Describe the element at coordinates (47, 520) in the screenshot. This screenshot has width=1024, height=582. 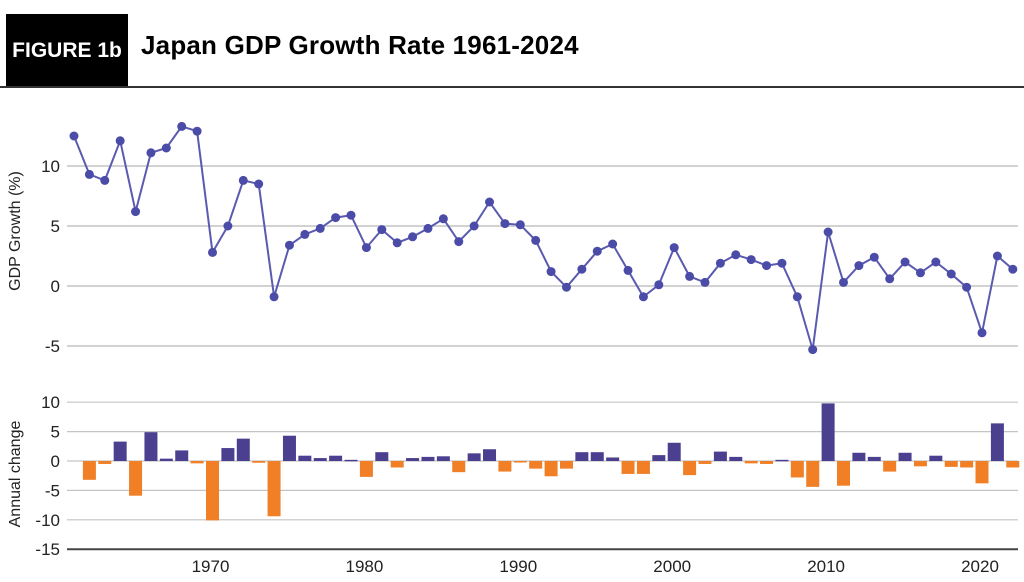
I see `y-tick-label: -10` at that location.